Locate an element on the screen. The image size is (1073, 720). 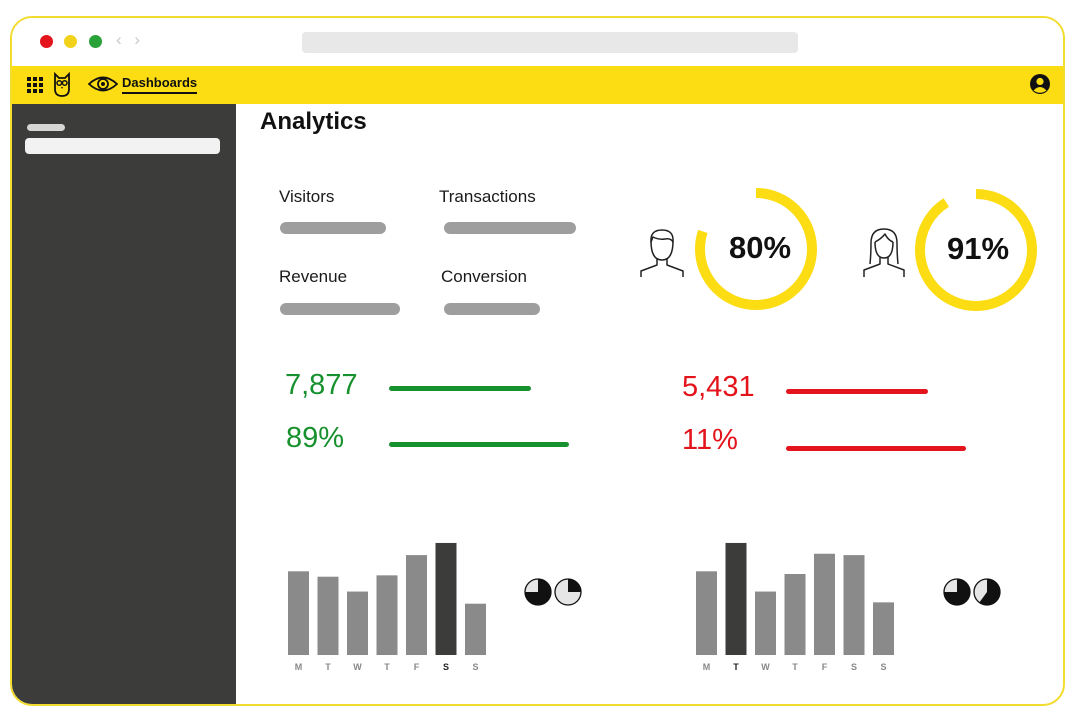
metric-label-revenue: Revenue is located at coordinates (313, 276).